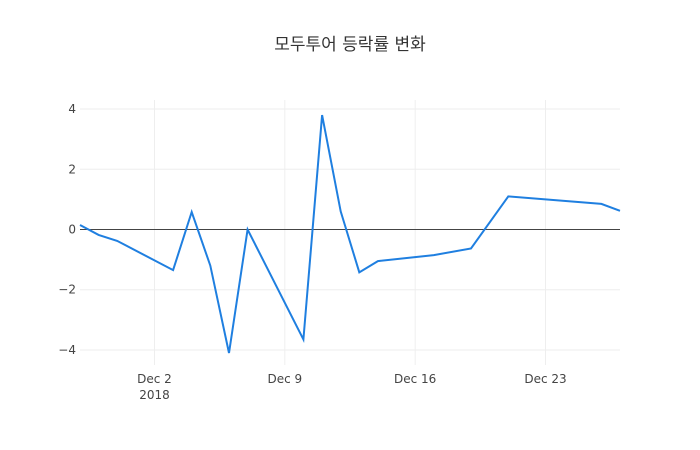 The width and height of the screenshot is (700, 450). What do you see at coordinates (72, 169) in the screenshot?
I see `y-tick-label: 2` at bounding box center [72, 169].